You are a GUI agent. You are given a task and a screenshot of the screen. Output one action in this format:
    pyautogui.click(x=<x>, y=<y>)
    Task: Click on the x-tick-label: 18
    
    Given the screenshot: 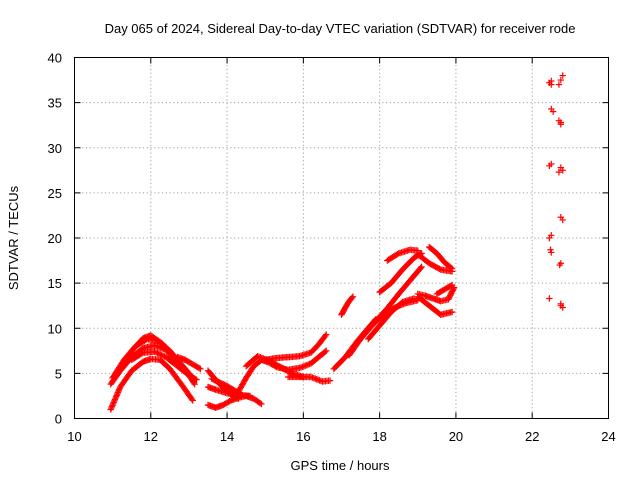 What is the action you would take?
    pyautogui.click(x=379, y=436)
    